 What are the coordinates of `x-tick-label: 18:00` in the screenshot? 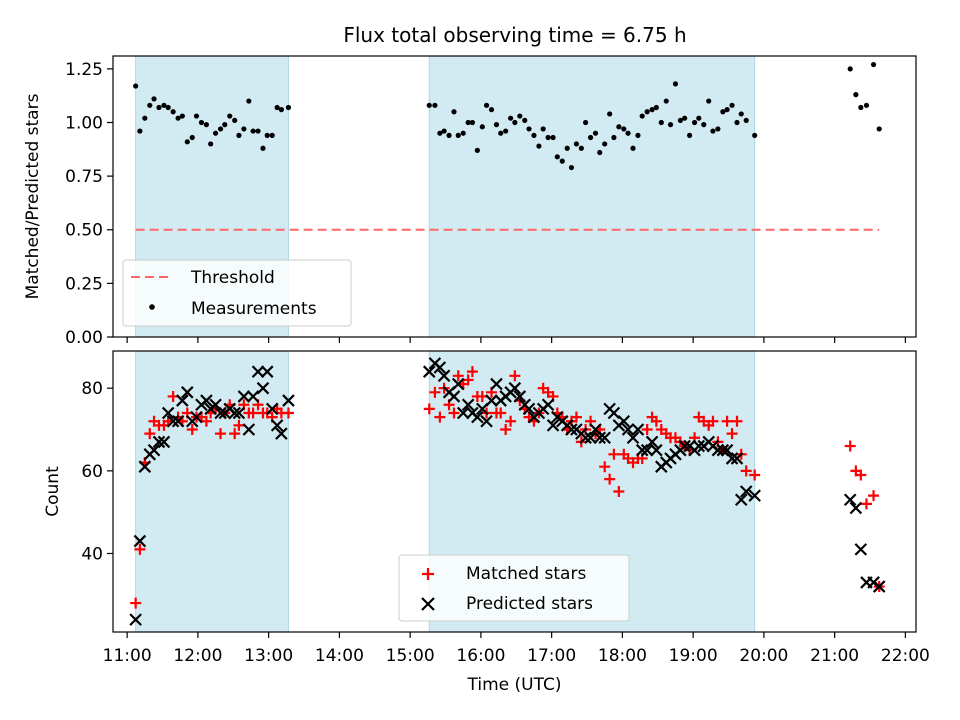 It's located at (622, 656).